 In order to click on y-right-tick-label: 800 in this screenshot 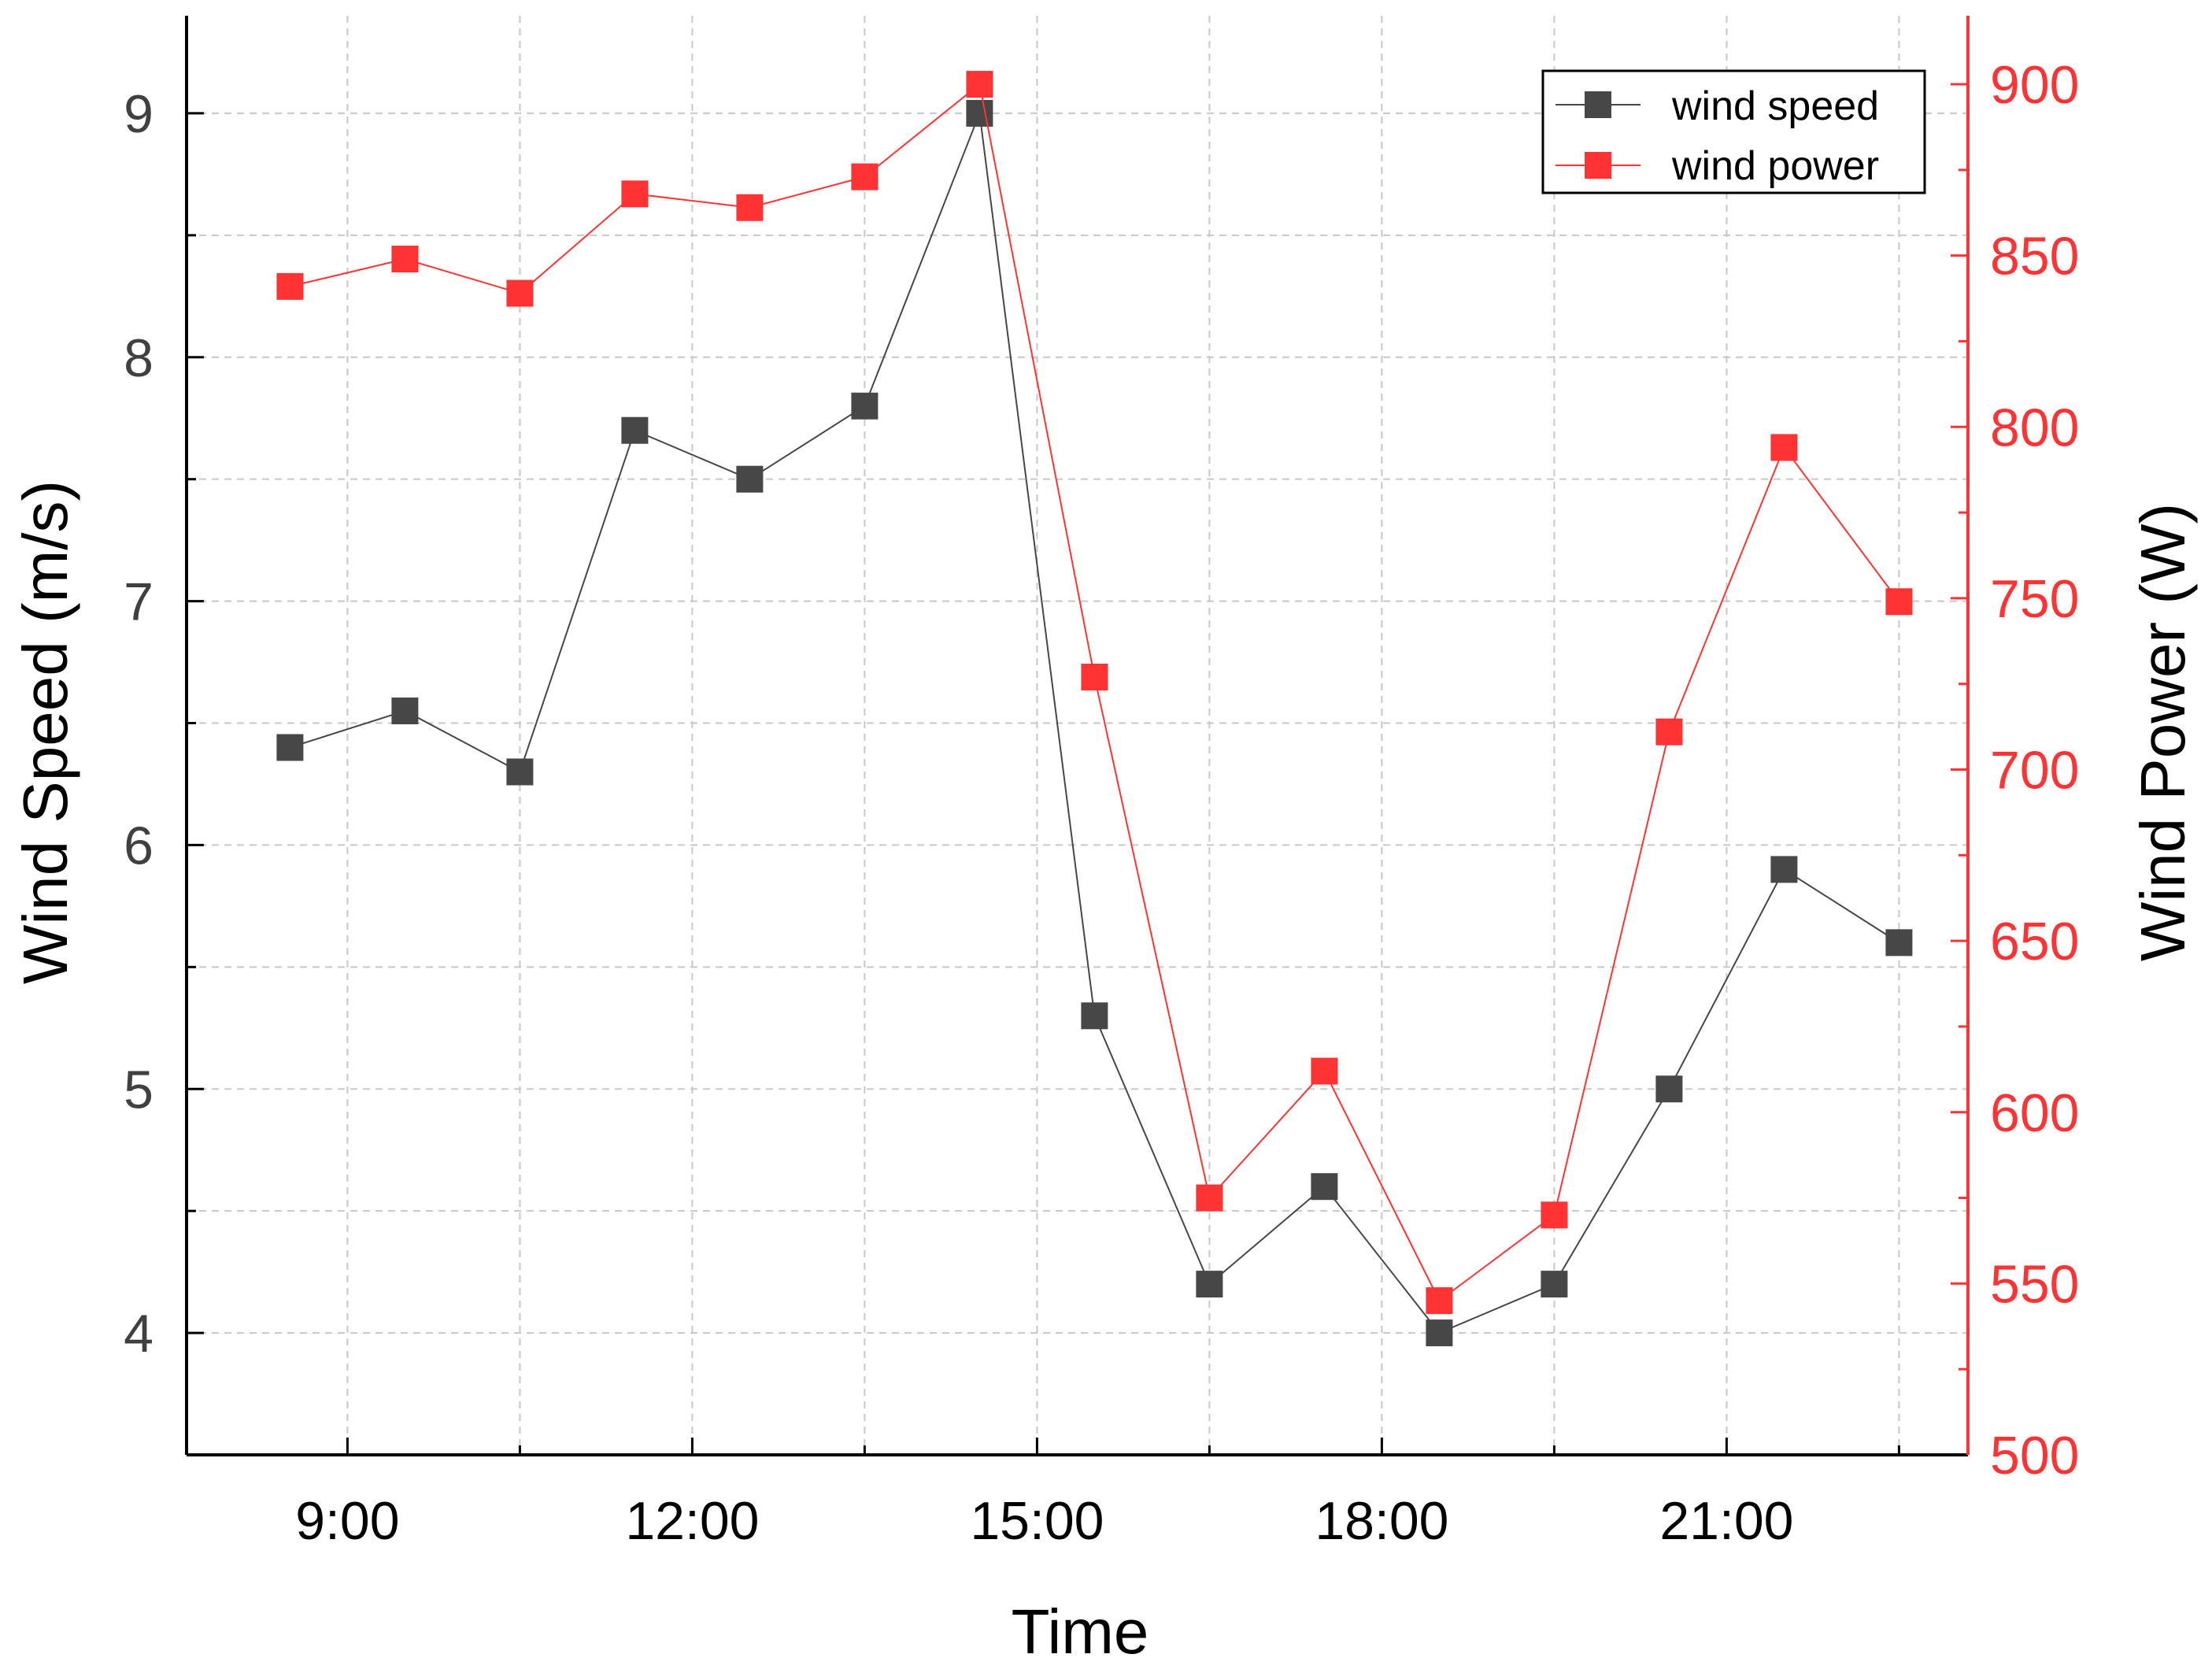, I will do `click(2034, 427)`.